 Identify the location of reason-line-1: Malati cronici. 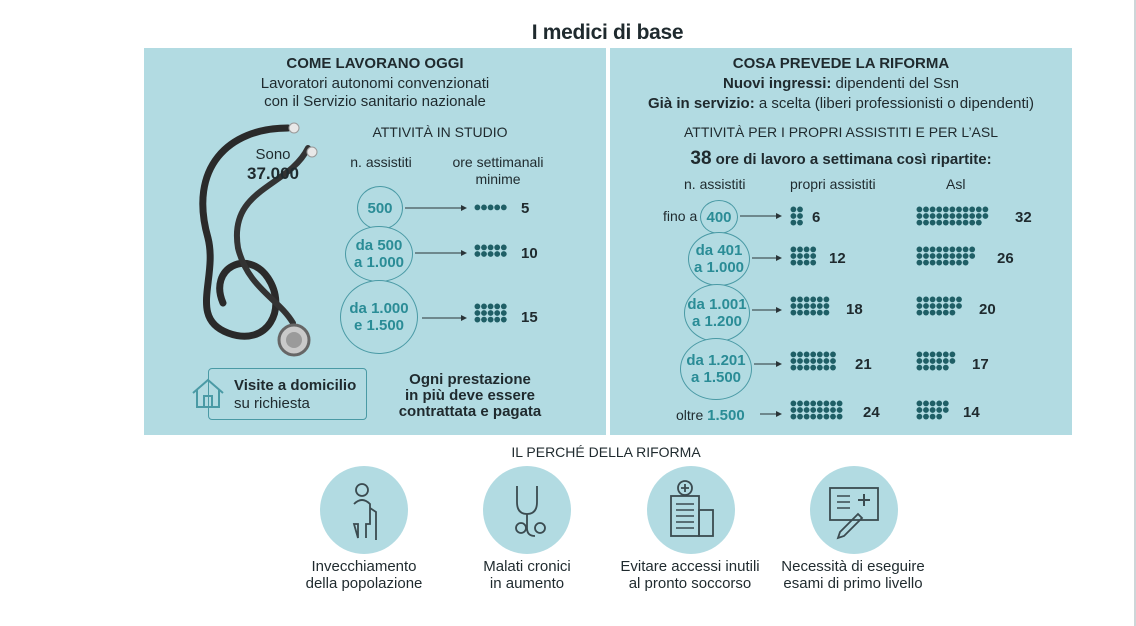
(527, 566).